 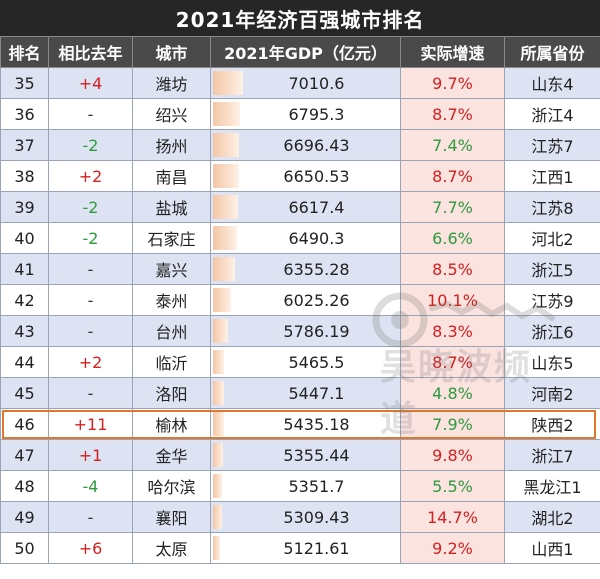 I want to click on growth-cell: 9.2%, so click(x=452, y=548).